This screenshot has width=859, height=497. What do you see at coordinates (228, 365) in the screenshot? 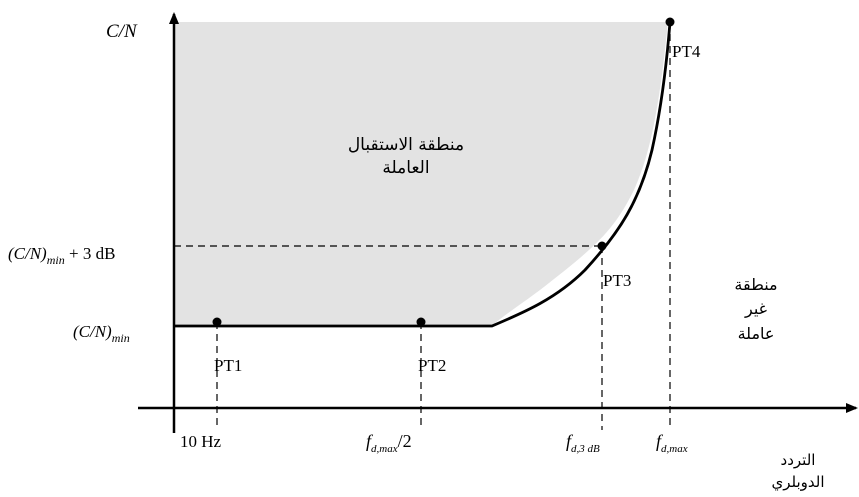
I see `label-pt1: PT1` at bounding box center [228, 365].